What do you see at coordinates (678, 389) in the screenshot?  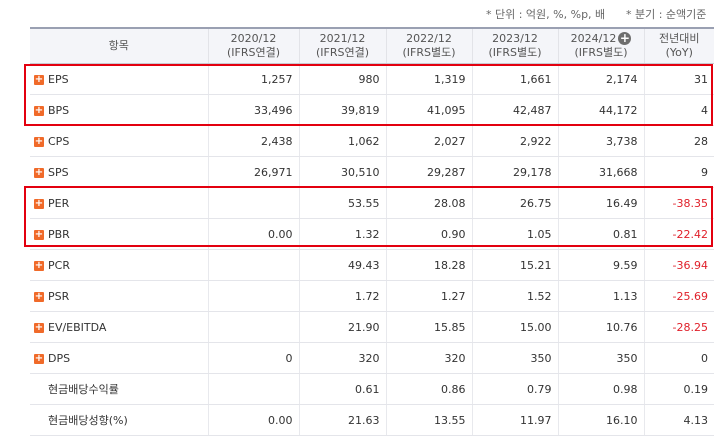 I see `yoy-cell: 0.19` at bounding box center [678, 389].